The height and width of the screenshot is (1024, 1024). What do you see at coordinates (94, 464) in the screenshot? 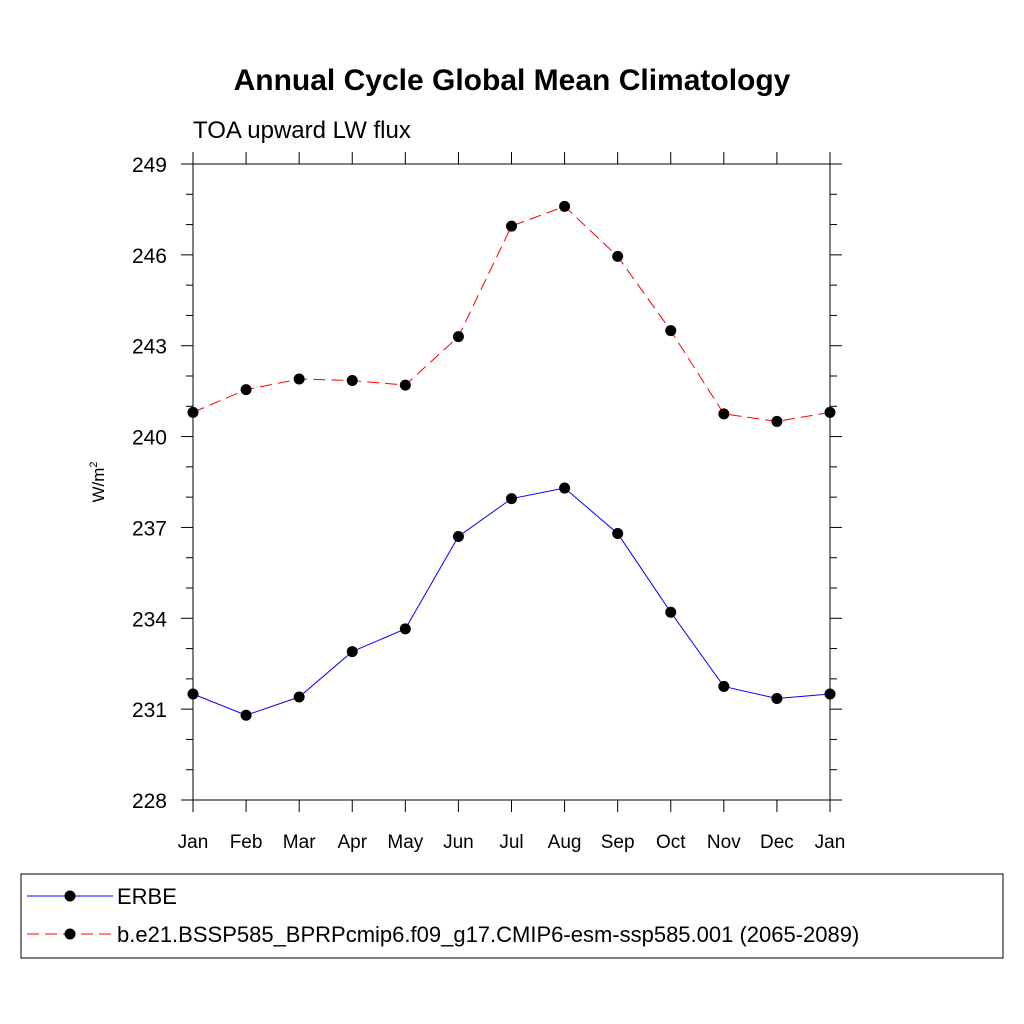
I see `y-axis-label-superscript: 2` at bounding box center [94, 464].